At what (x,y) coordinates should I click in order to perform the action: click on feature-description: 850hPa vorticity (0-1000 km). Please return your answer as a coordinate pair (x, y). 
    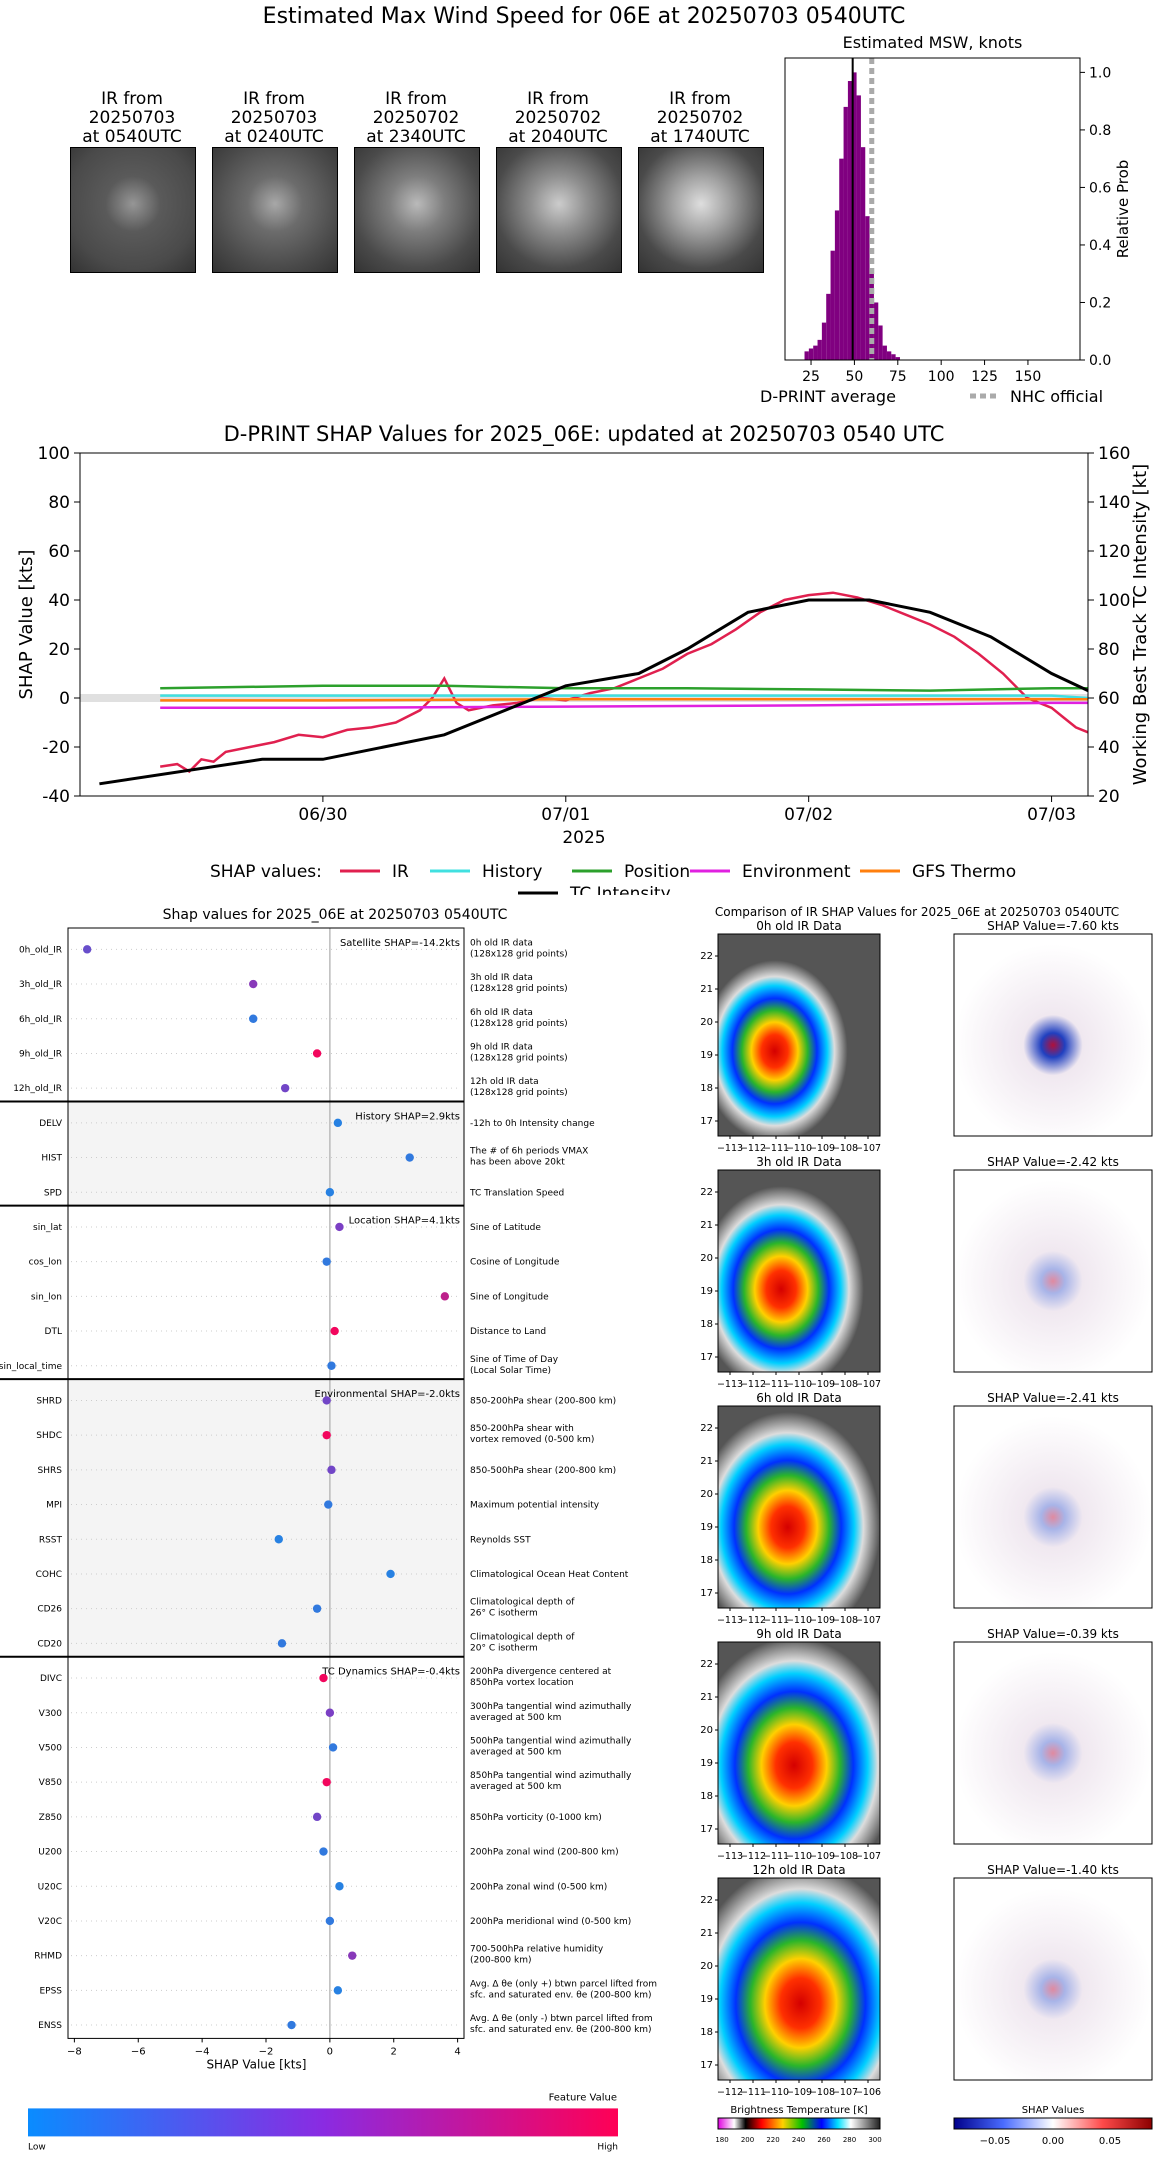
    Looking at the image, I should click on (536, 1818).